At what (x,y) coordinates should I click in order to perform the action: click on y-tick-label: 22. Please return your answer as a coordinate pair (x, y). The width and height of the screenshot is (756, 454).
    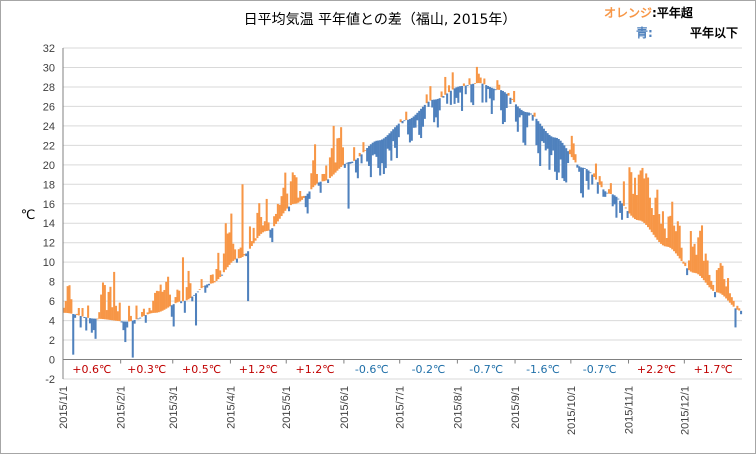
    Looking at the image, I should click on (49, 146).